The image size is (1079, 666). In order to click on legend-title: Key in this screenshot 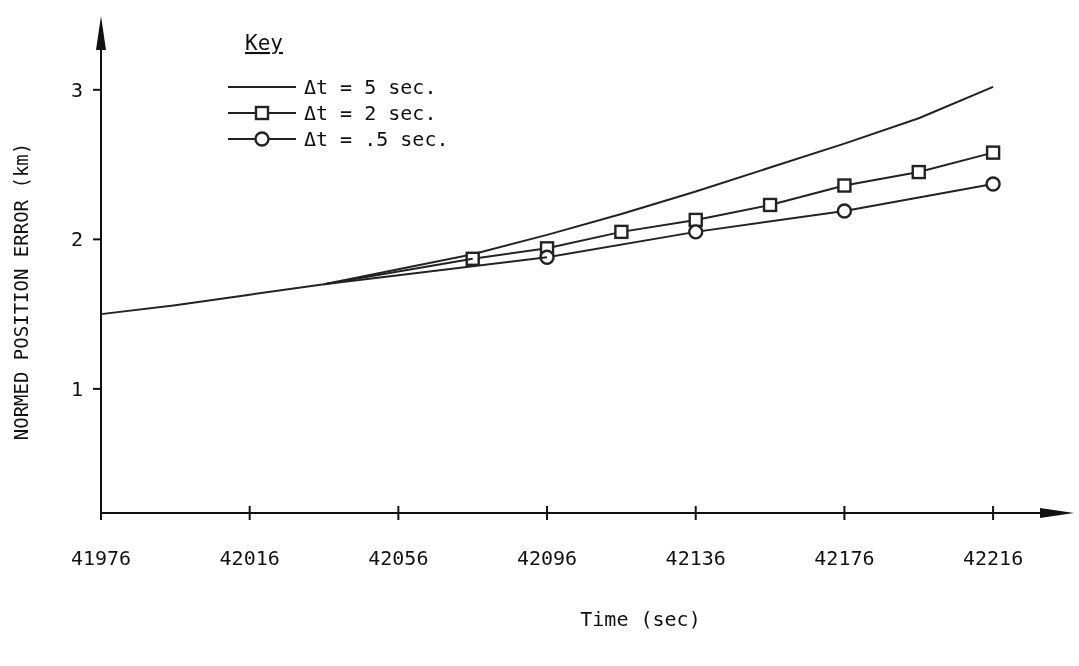, I will do `click(264, 43)`.